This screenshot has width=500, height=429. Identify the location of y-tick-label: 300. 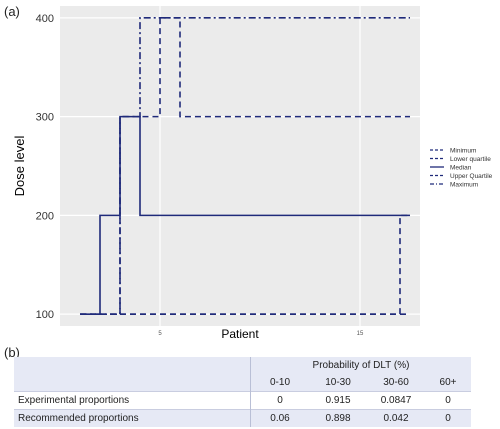
(45, 118).